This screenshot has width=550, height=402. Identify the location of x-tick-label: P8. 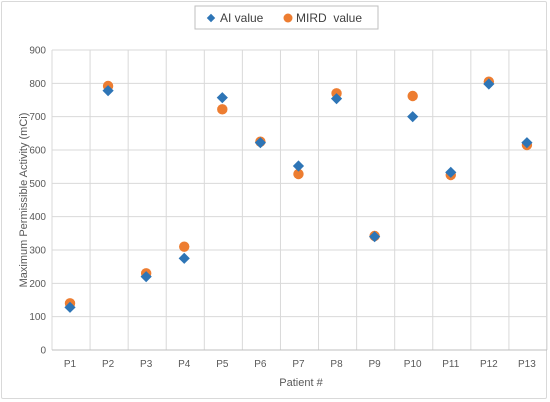
(336, 364).